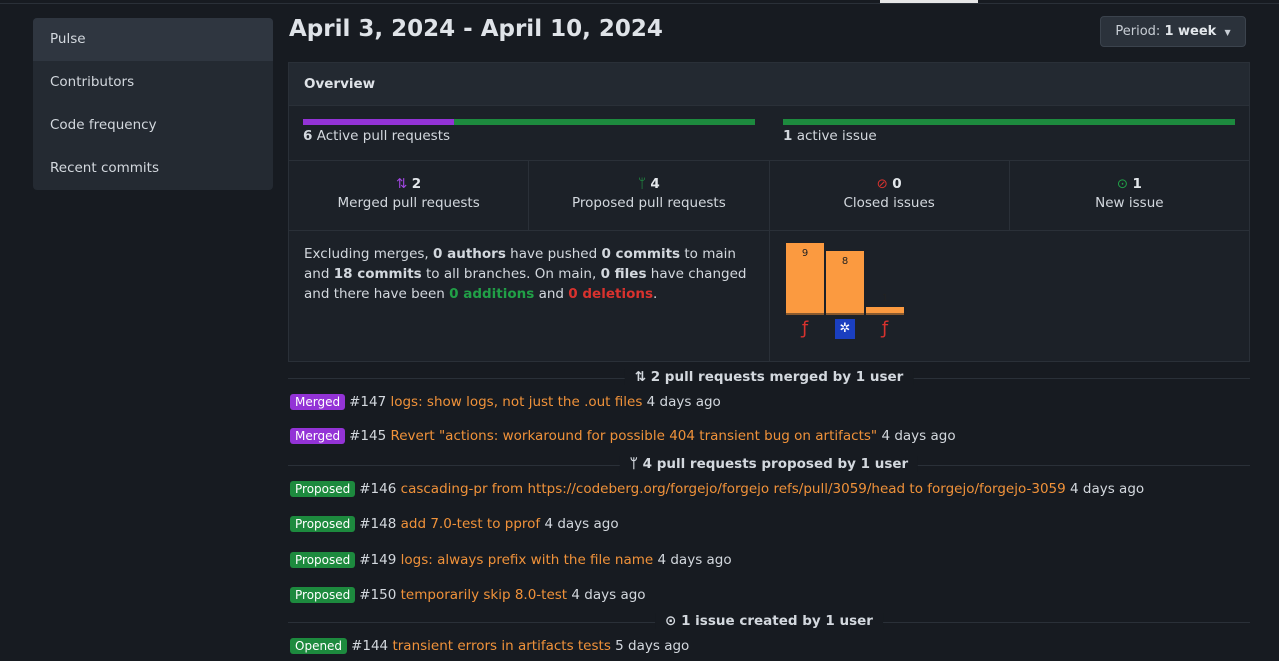 This screenshot has height=661, width=1279. What do you see at coordinates (845, 261) in the screenshot?
I see `bar-label: 8` at bounding box center [845, 261].